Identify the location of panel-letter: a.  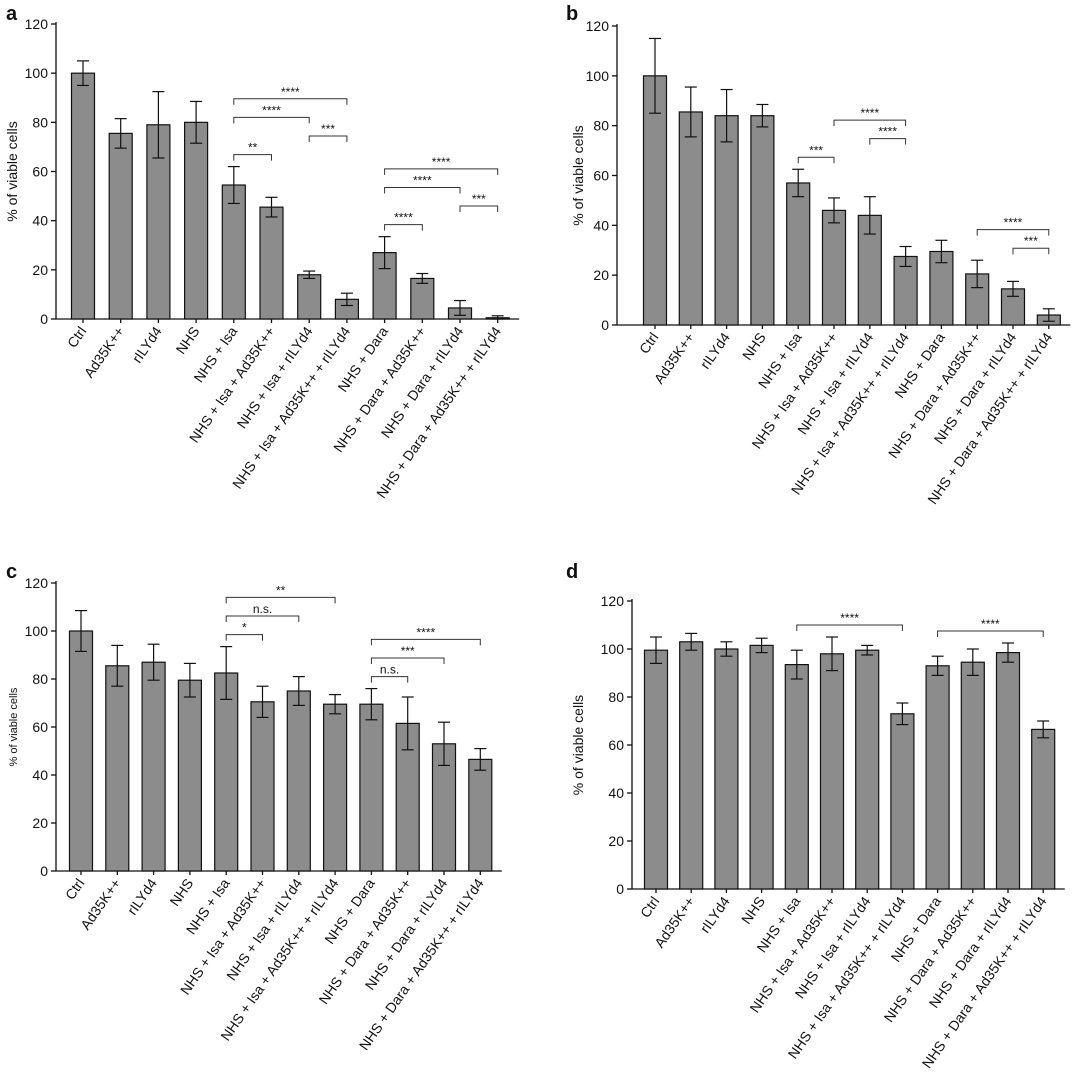
(12, 14).